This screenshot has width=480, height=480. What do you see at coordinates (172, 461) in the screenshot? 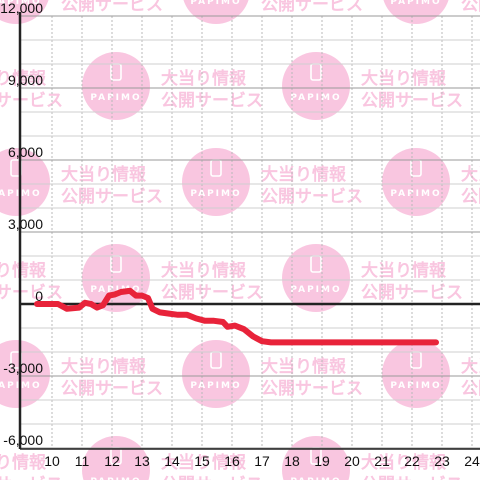
I see `x-tick-label: 14` at bounding box center [172, 461].